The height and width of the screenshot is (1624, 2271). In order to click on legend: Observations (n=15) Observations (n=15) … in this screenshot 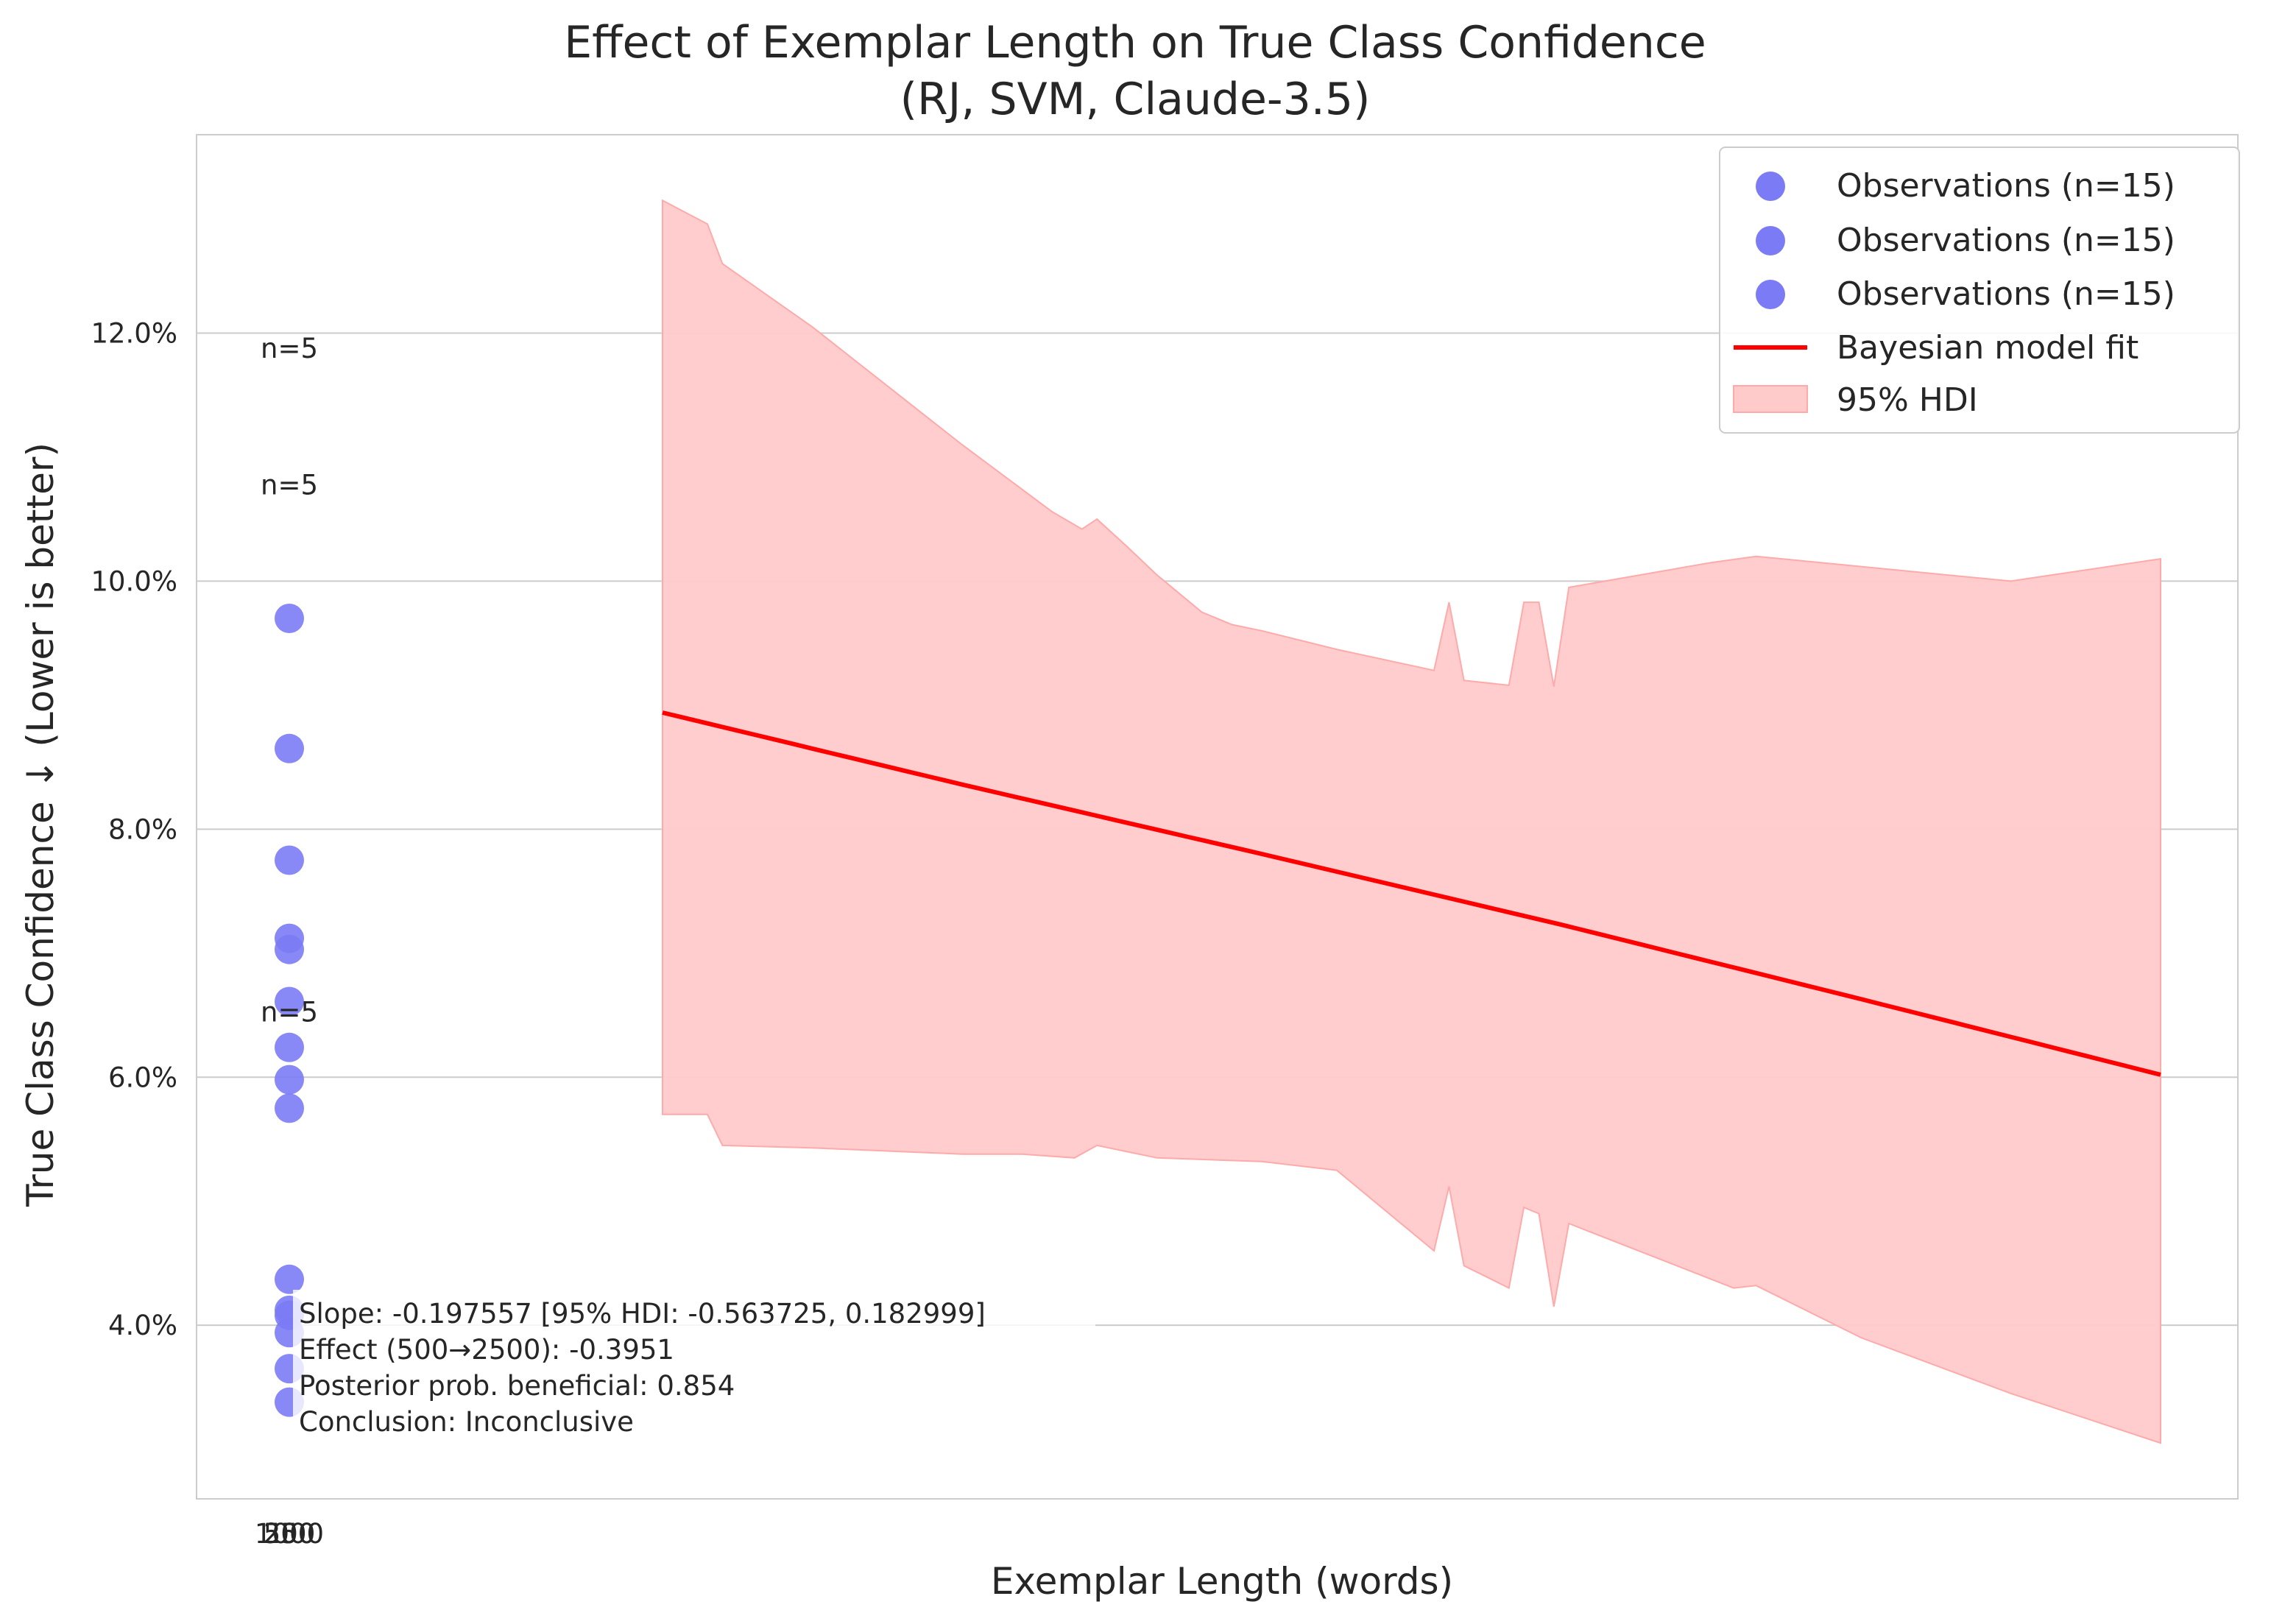, I will do `click(1979, 290)`.